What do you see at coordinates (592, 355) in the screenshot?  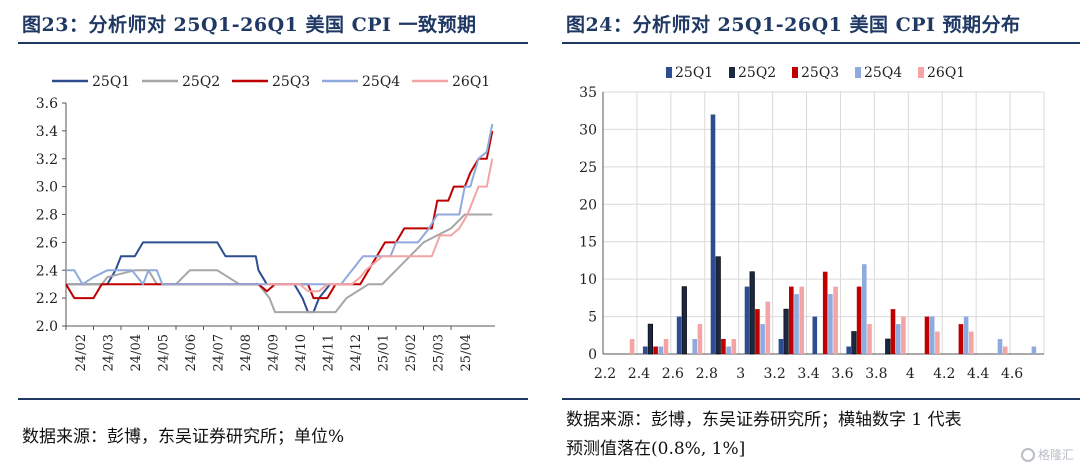 I see `y-tick-label: 0` at bounding box center [592, 355].